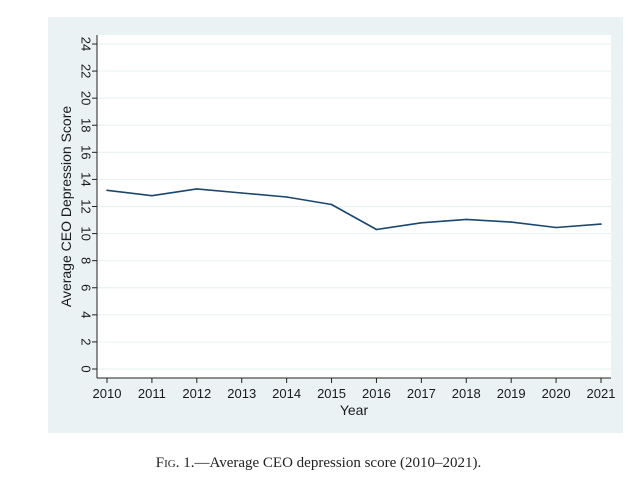  I want to click on x-tick-label: 2013, so click(241, 393).